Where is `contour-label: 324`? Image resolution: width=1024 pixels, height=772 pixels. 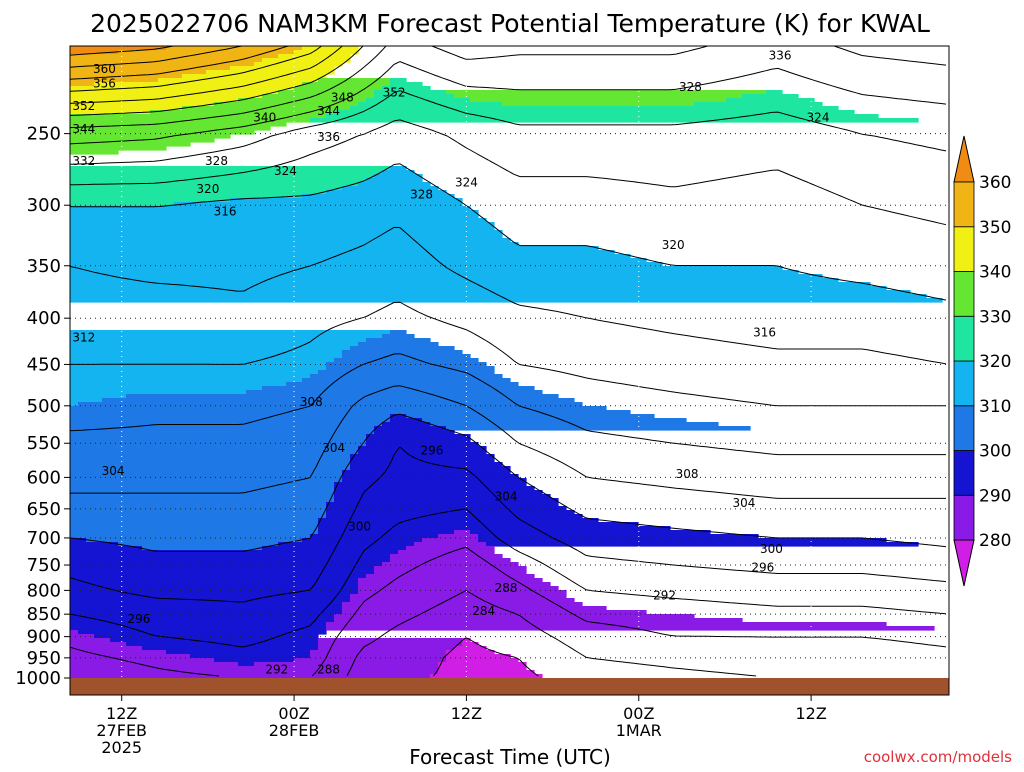
contour-label: 324 is located at coordinates (466, 182).